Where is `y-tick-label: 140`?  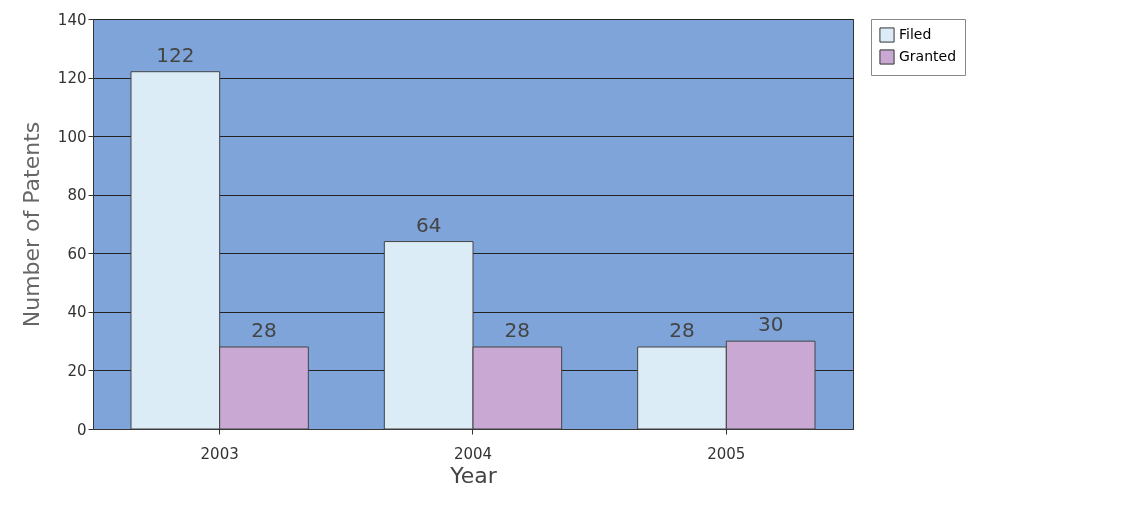 y-tick-label: 140 is located at coordinates (72, 19).